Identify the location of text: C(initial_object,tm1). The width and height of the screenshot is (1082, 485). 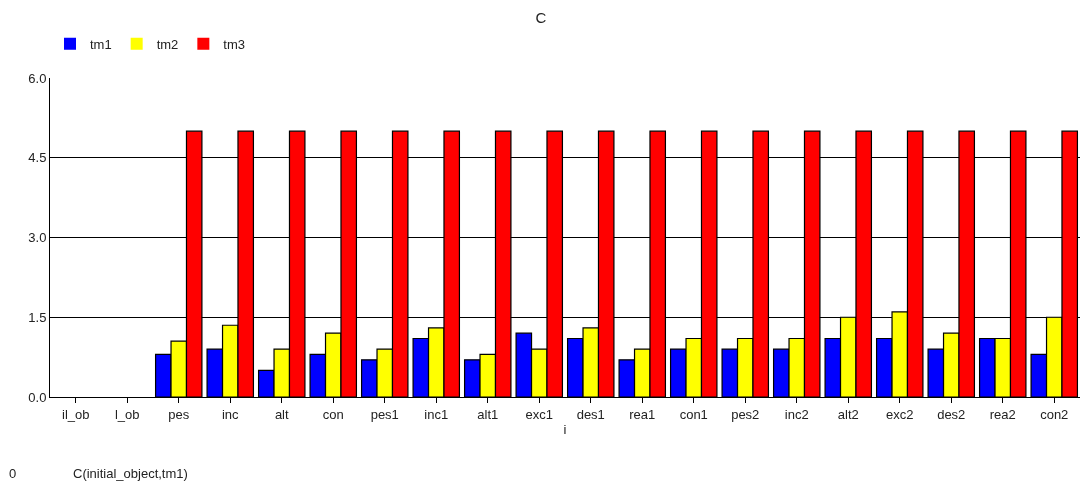
(130, 473).